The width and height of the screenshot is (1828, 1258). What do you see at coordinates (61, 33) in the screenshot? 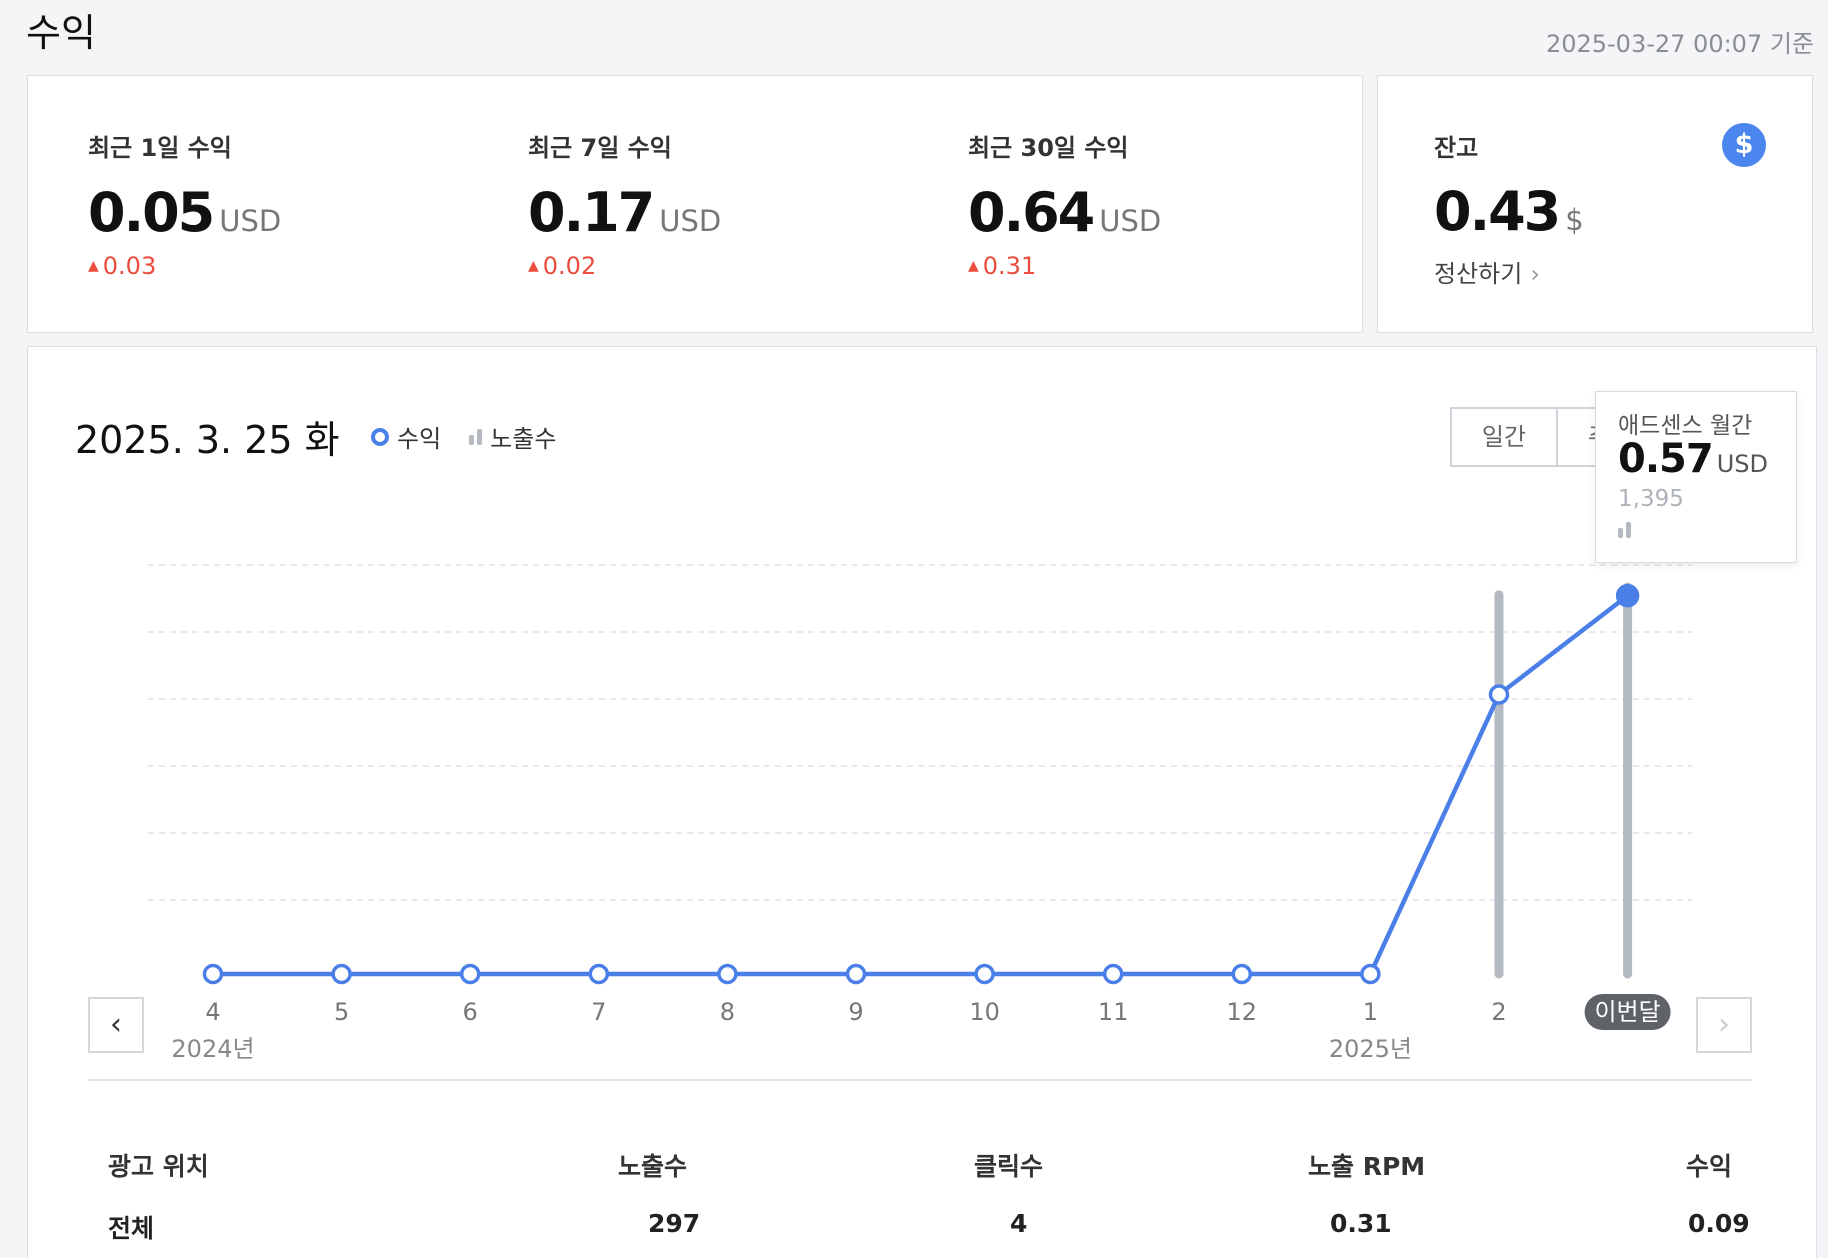
I see `page-title: 수익` at bounding box center [61, 33].